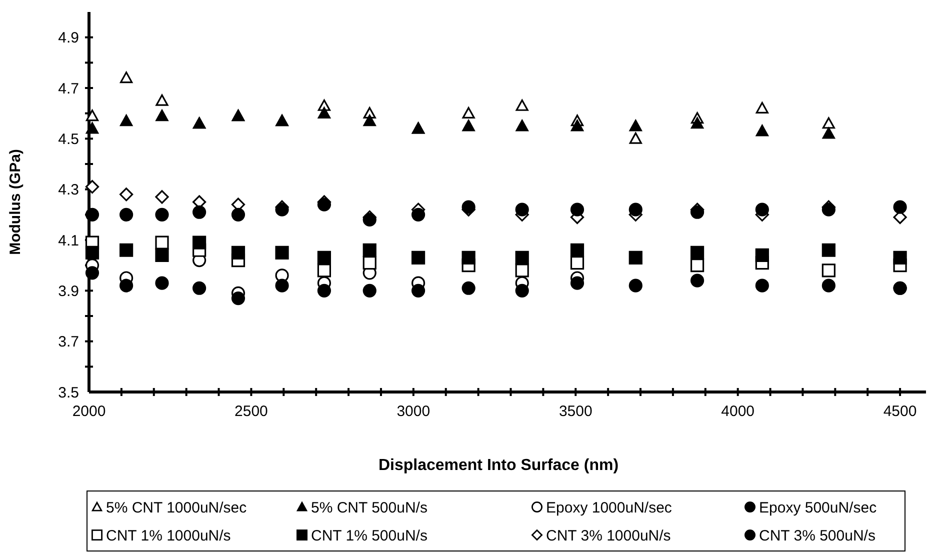 The image size is (927, 556). What do you see at coordinates (68, 38) in the screenshot?
I see `y-tick-label: 4.9` at bounding box center [68, 38].